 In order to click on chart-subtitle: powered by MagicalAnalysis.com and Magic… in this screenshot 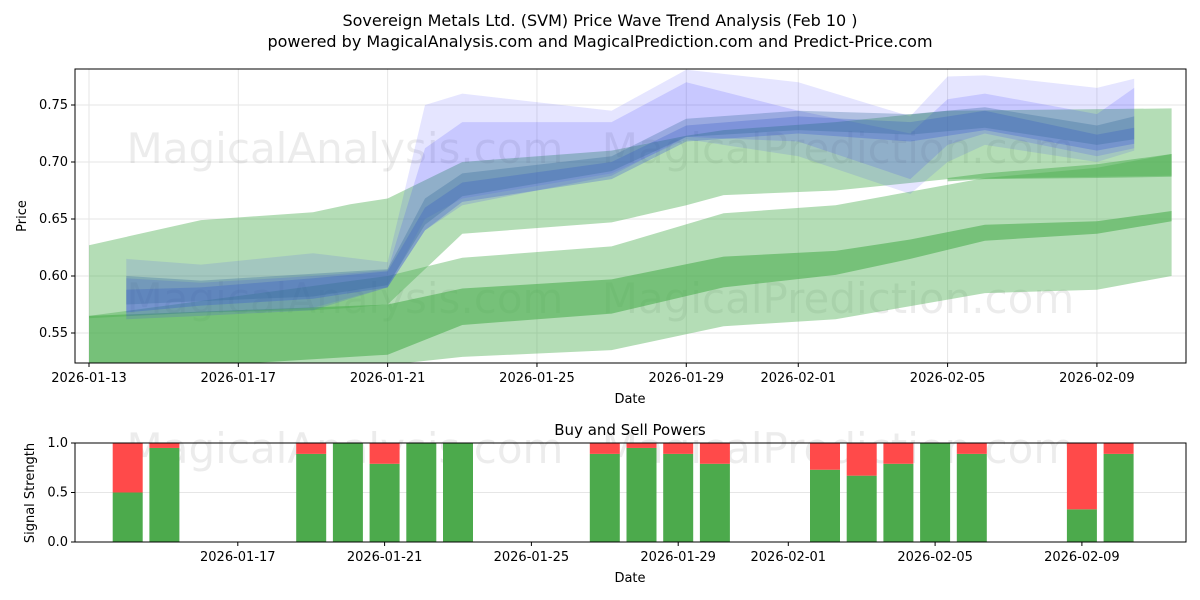, I will do `click(599, 41)`.